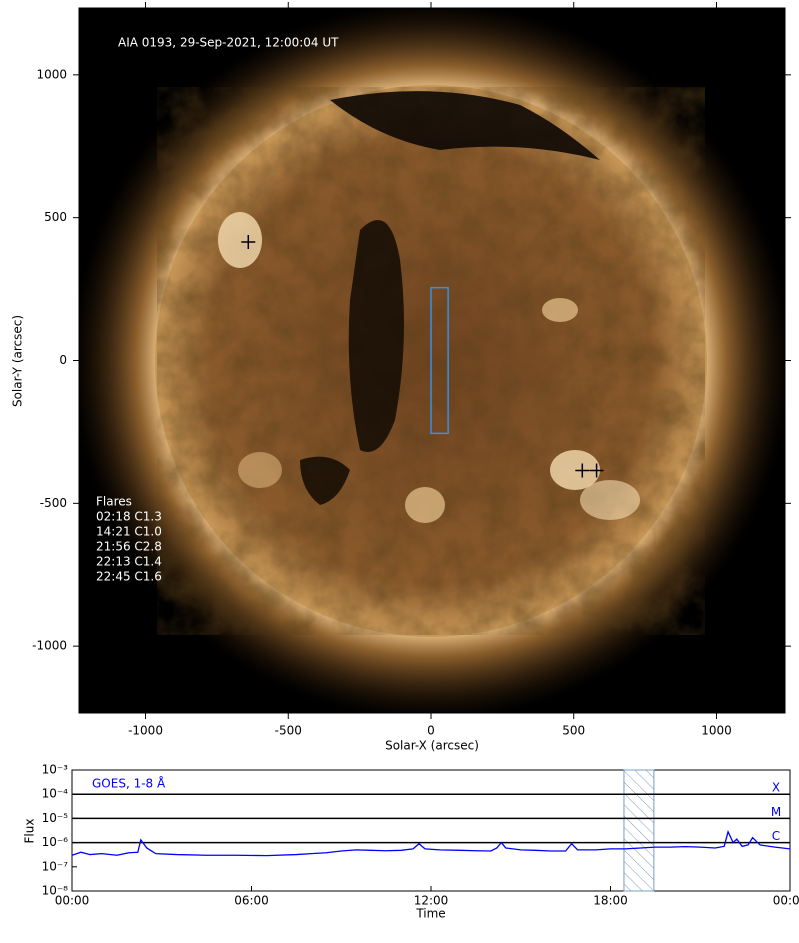  What do you see at coordinates (30, 831) in the screenshot?
I see `y-axis-label: Flux` at bounding box center [30, 831].